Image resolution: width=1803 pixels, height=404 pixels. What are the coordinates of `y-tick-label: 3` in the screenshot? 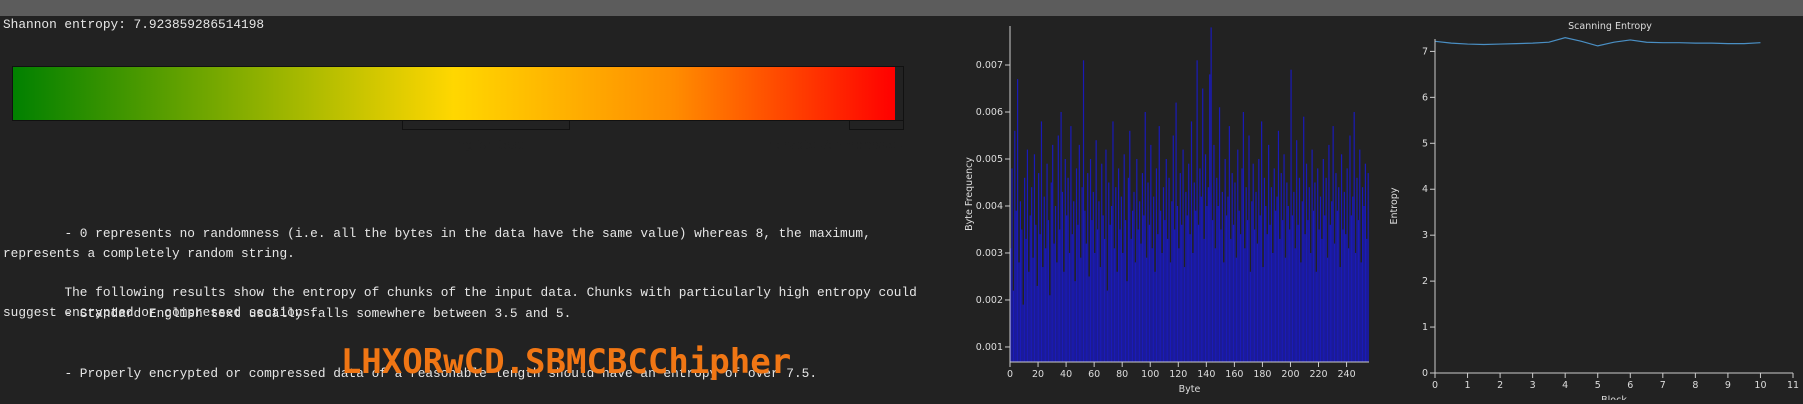 It's located at (1425, 235).